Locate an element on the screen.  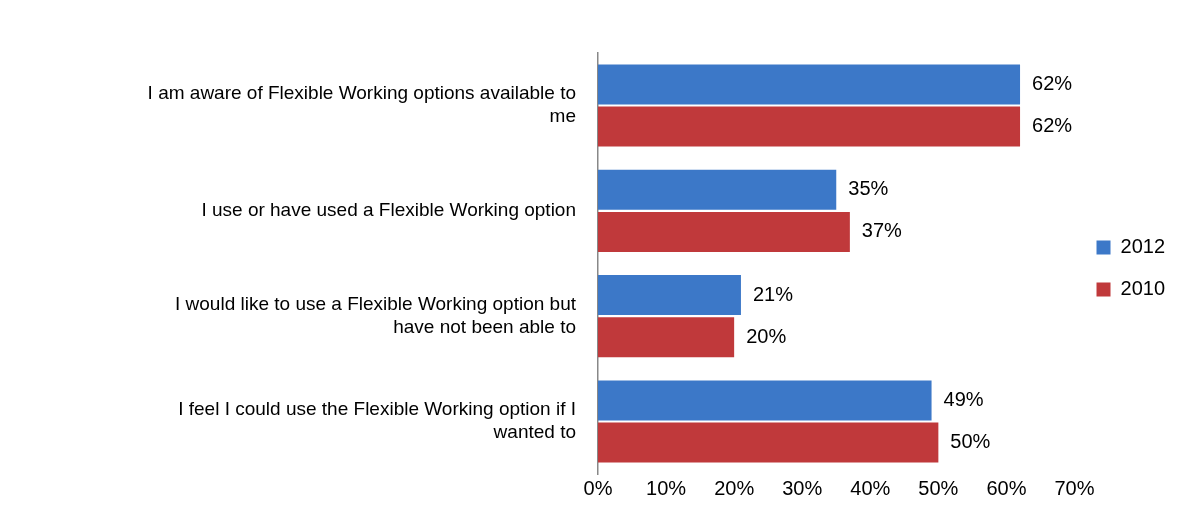
legend-label: 2010 is located at coordinates (1143, 288).